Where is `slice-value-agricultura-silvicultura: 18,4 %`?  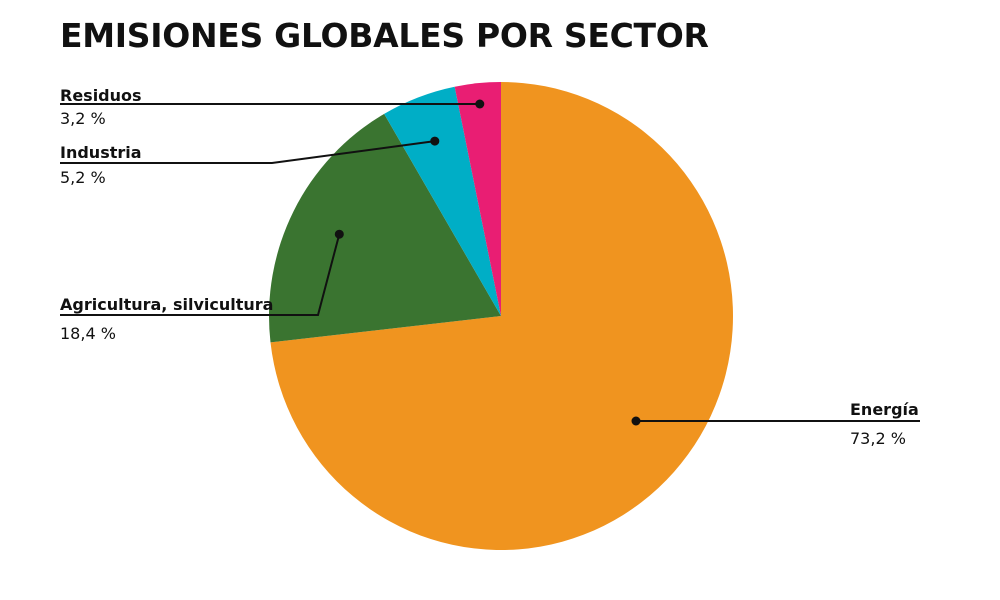 slice-value-agricultura-silvicultura: 18,4 % is located at coordinates (88, 333).